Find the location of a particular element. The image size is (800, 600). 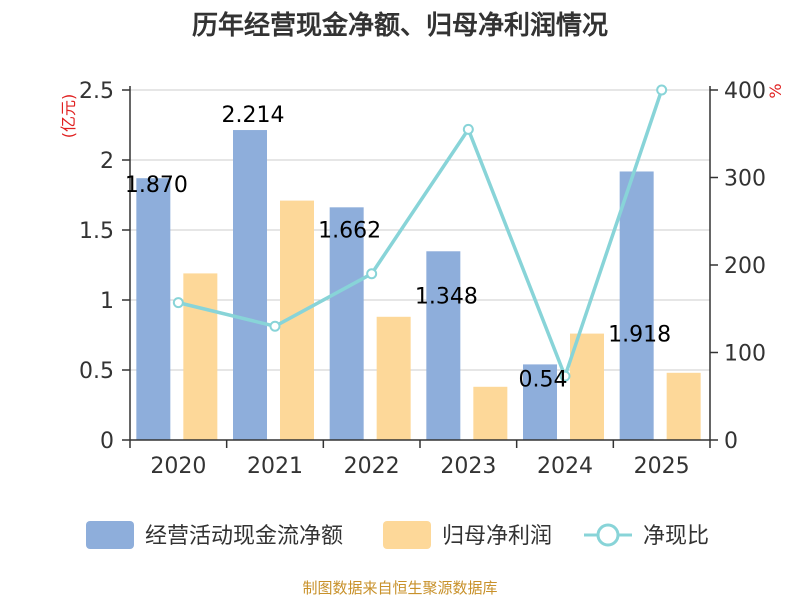

right-tick-label: 400 is located at coordinates (745, 91).